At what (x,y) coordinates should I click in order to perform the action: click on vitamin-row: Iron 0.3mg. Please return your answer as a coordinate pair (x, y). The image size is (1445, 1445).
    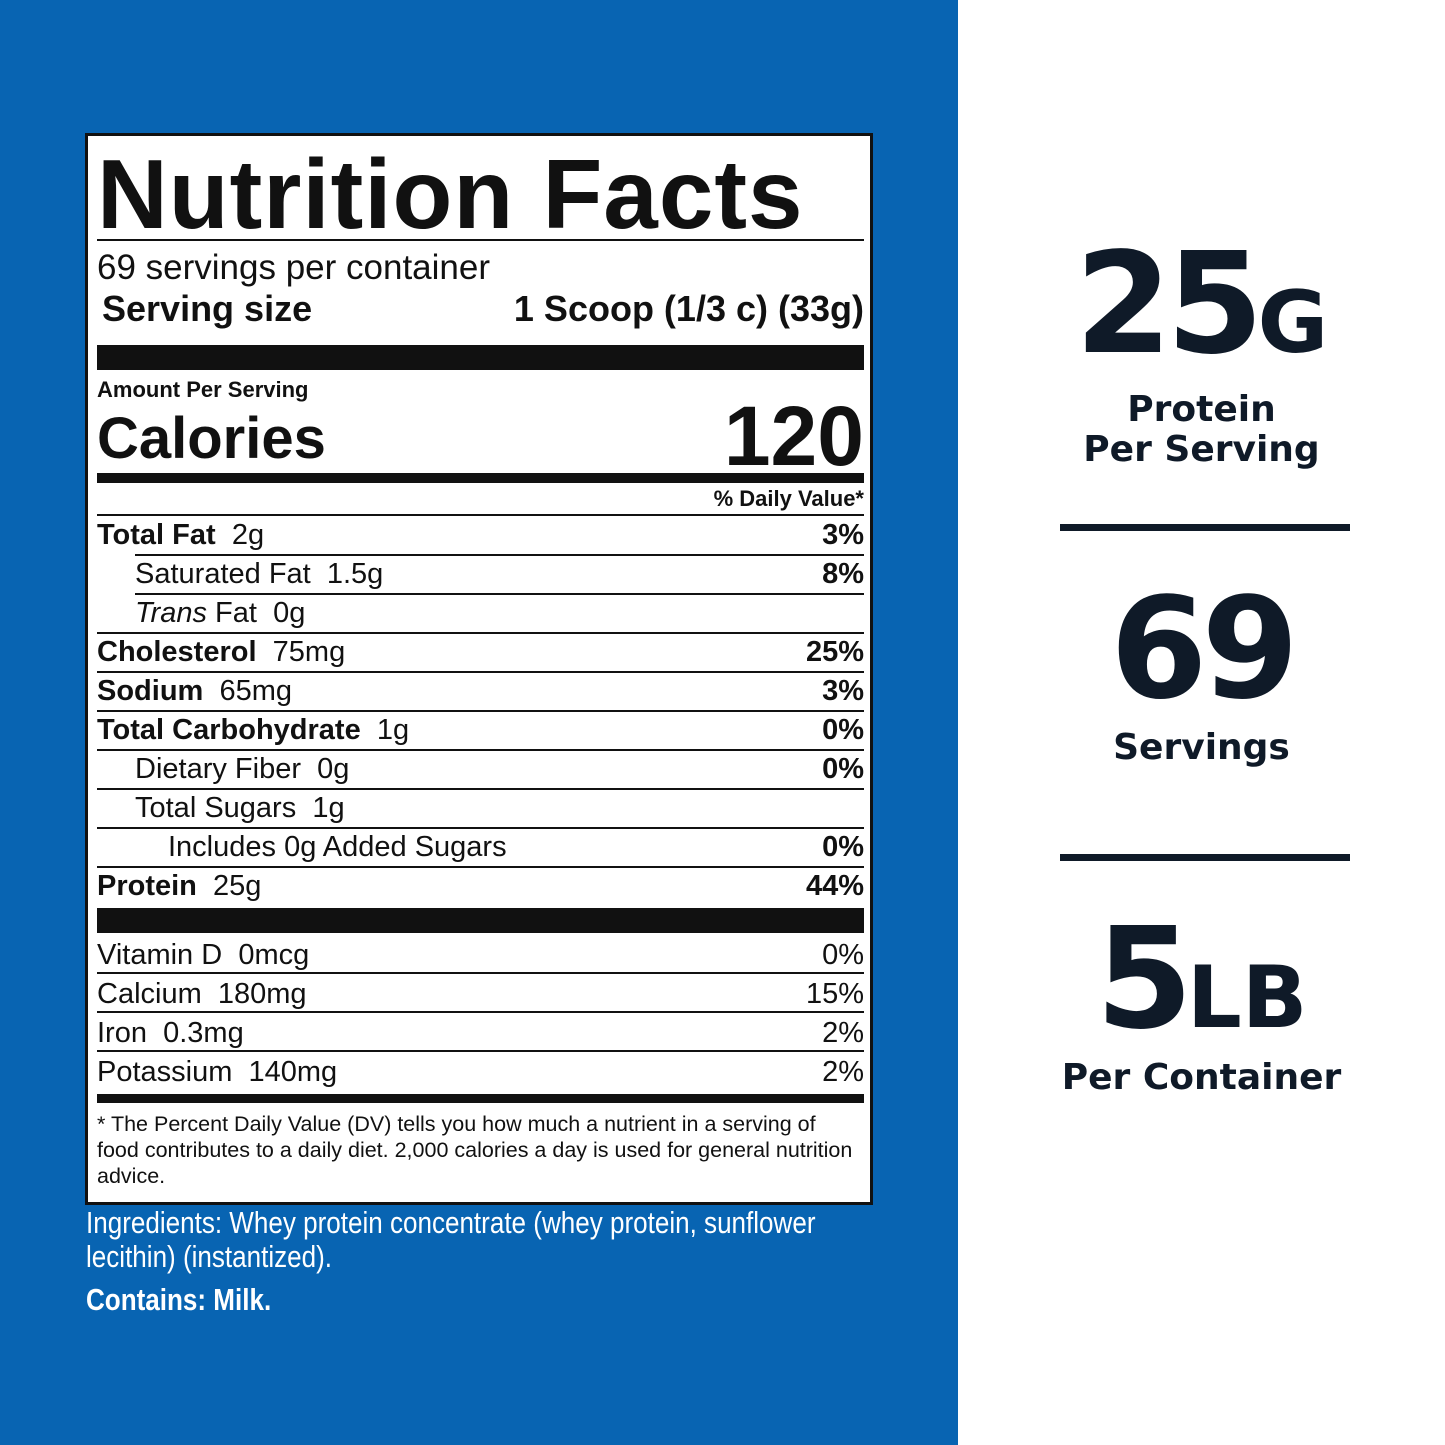
    Looking at the image, I should click on (170, 1033).